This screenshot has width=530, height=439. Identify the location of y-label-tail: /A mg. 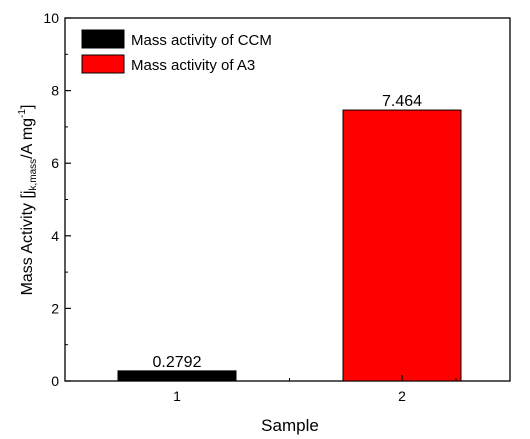
(27, 138).